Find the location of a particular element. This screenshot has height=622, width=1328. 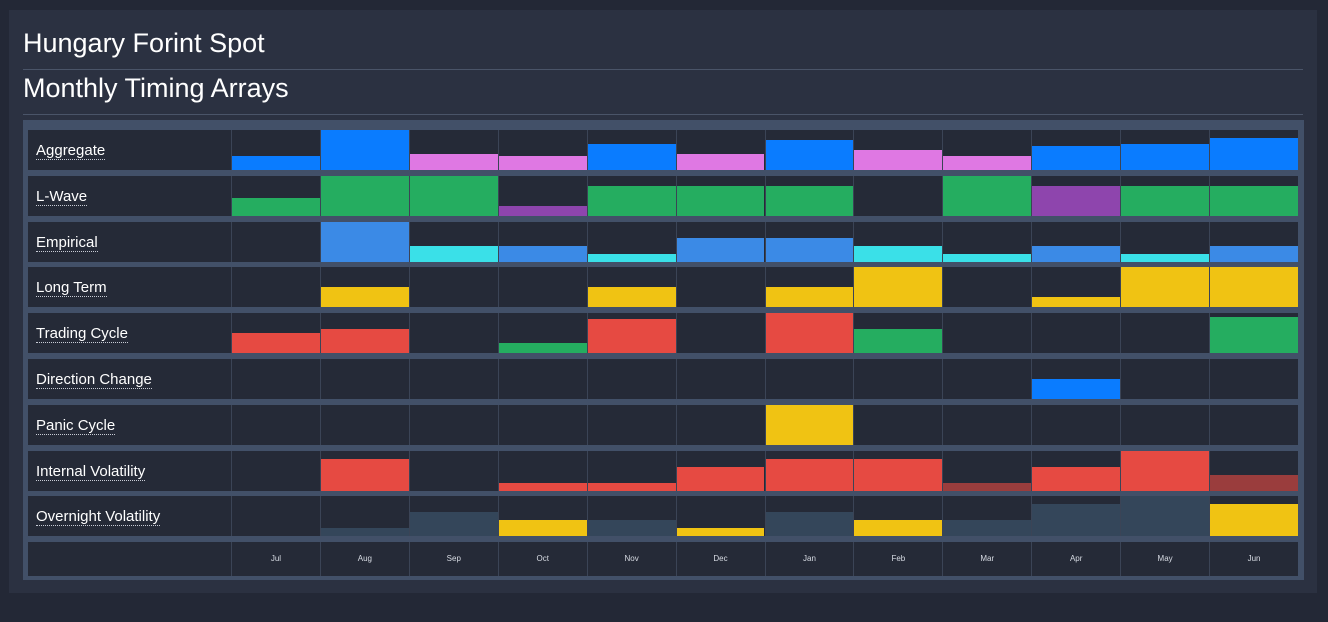

row-panic-cycle: Panic Cycle is located at coordinates (663, 425).